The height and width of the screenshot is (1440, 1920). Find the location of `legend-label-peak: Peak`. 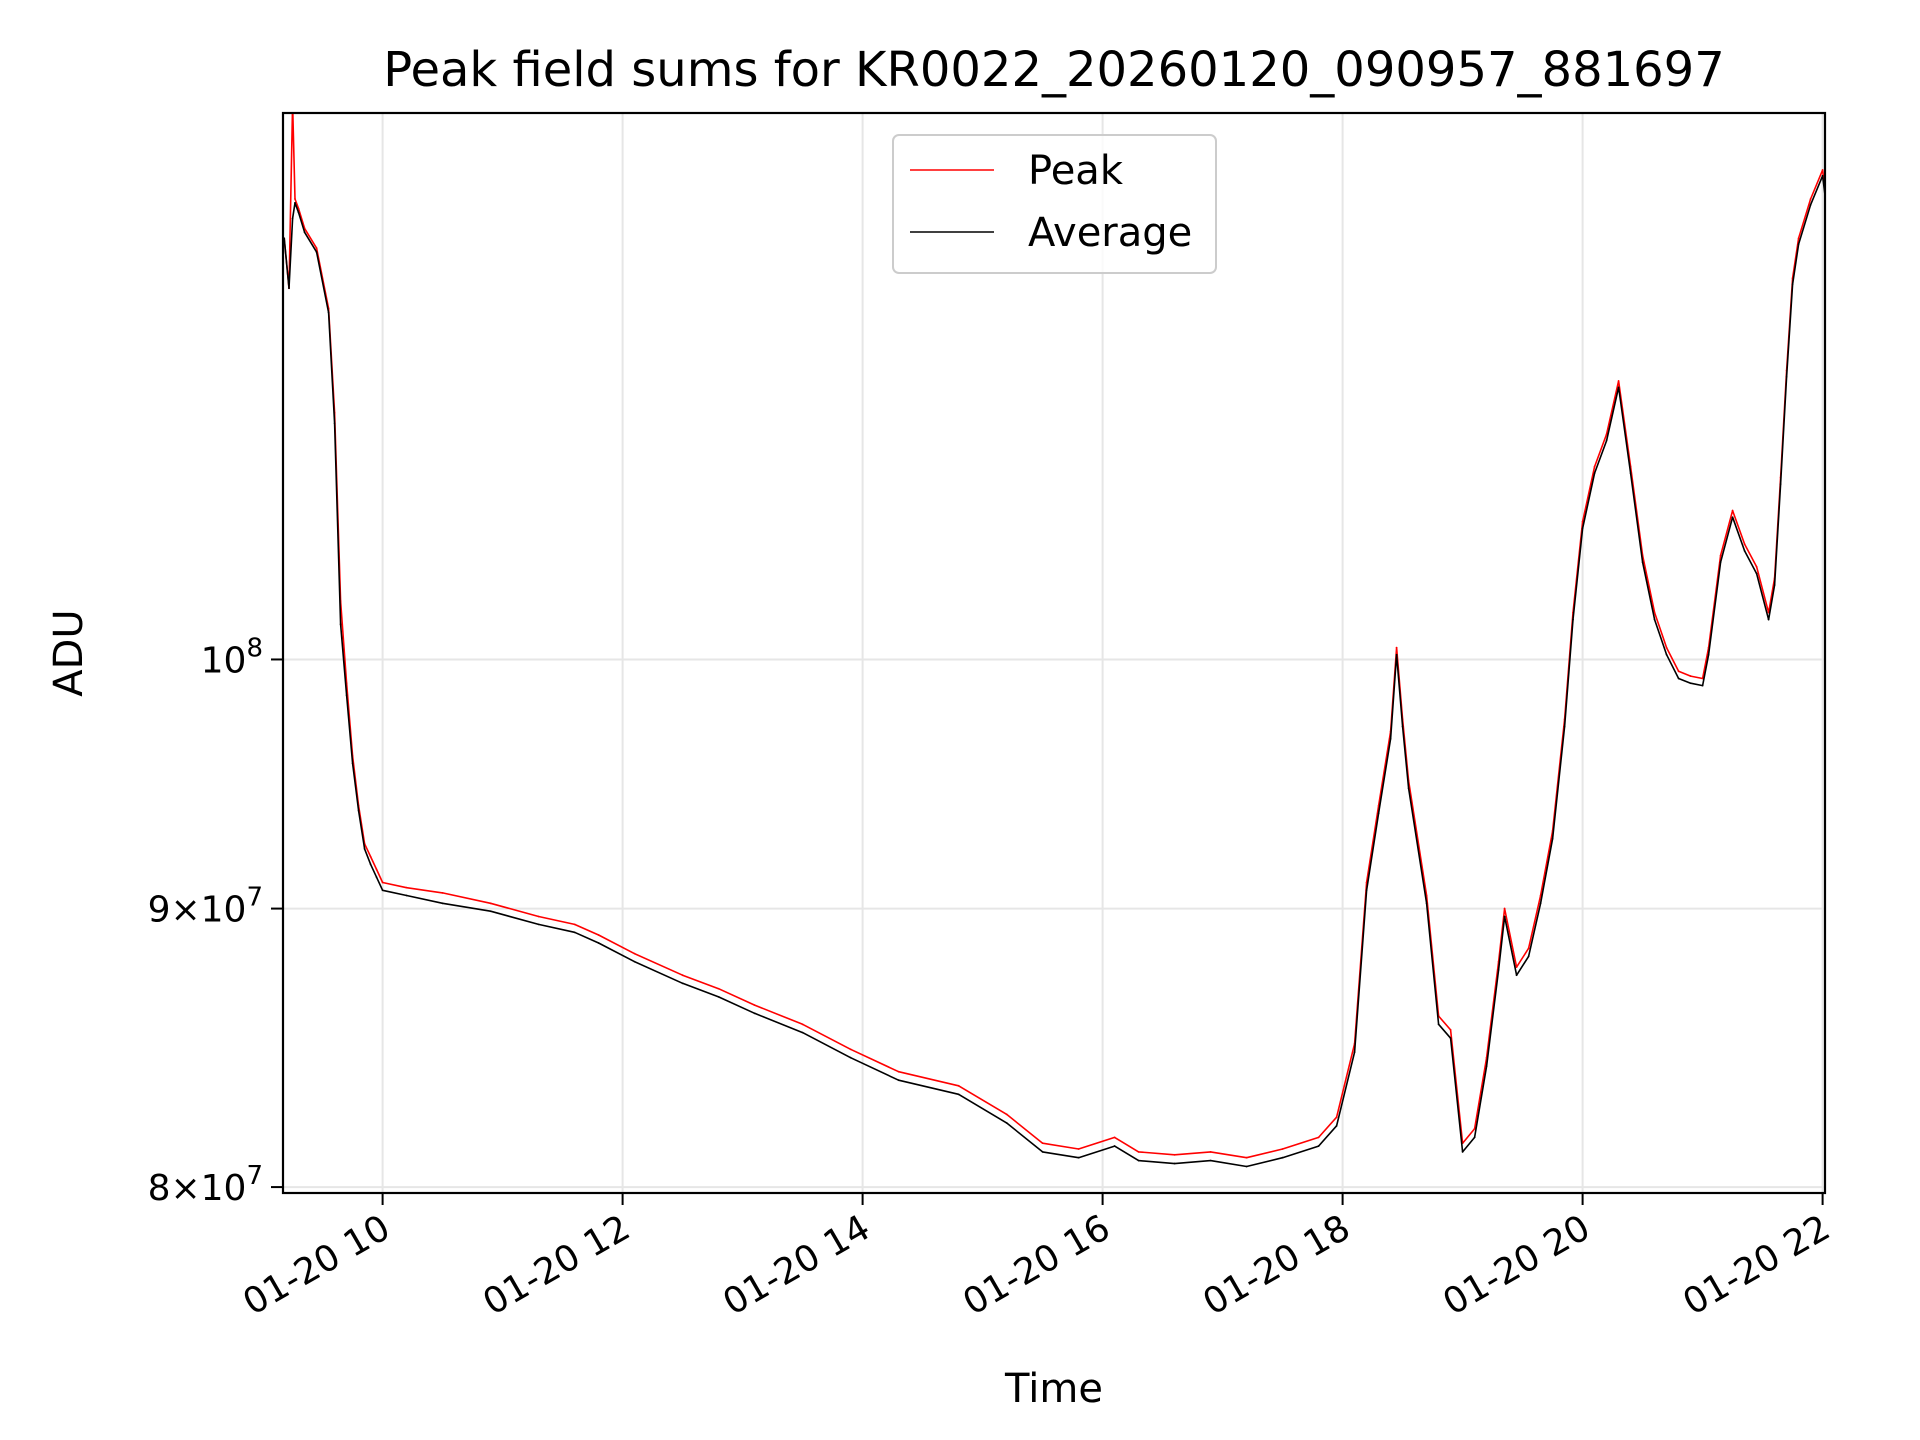

legend-label-peak: Peak is located at coordinates (1076, 171).